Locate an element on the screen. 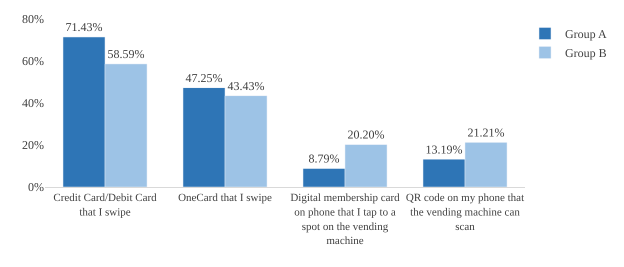 This screenshot has width=624, height=267. y-tick-label: 20% is located at coordinates (33, 145).